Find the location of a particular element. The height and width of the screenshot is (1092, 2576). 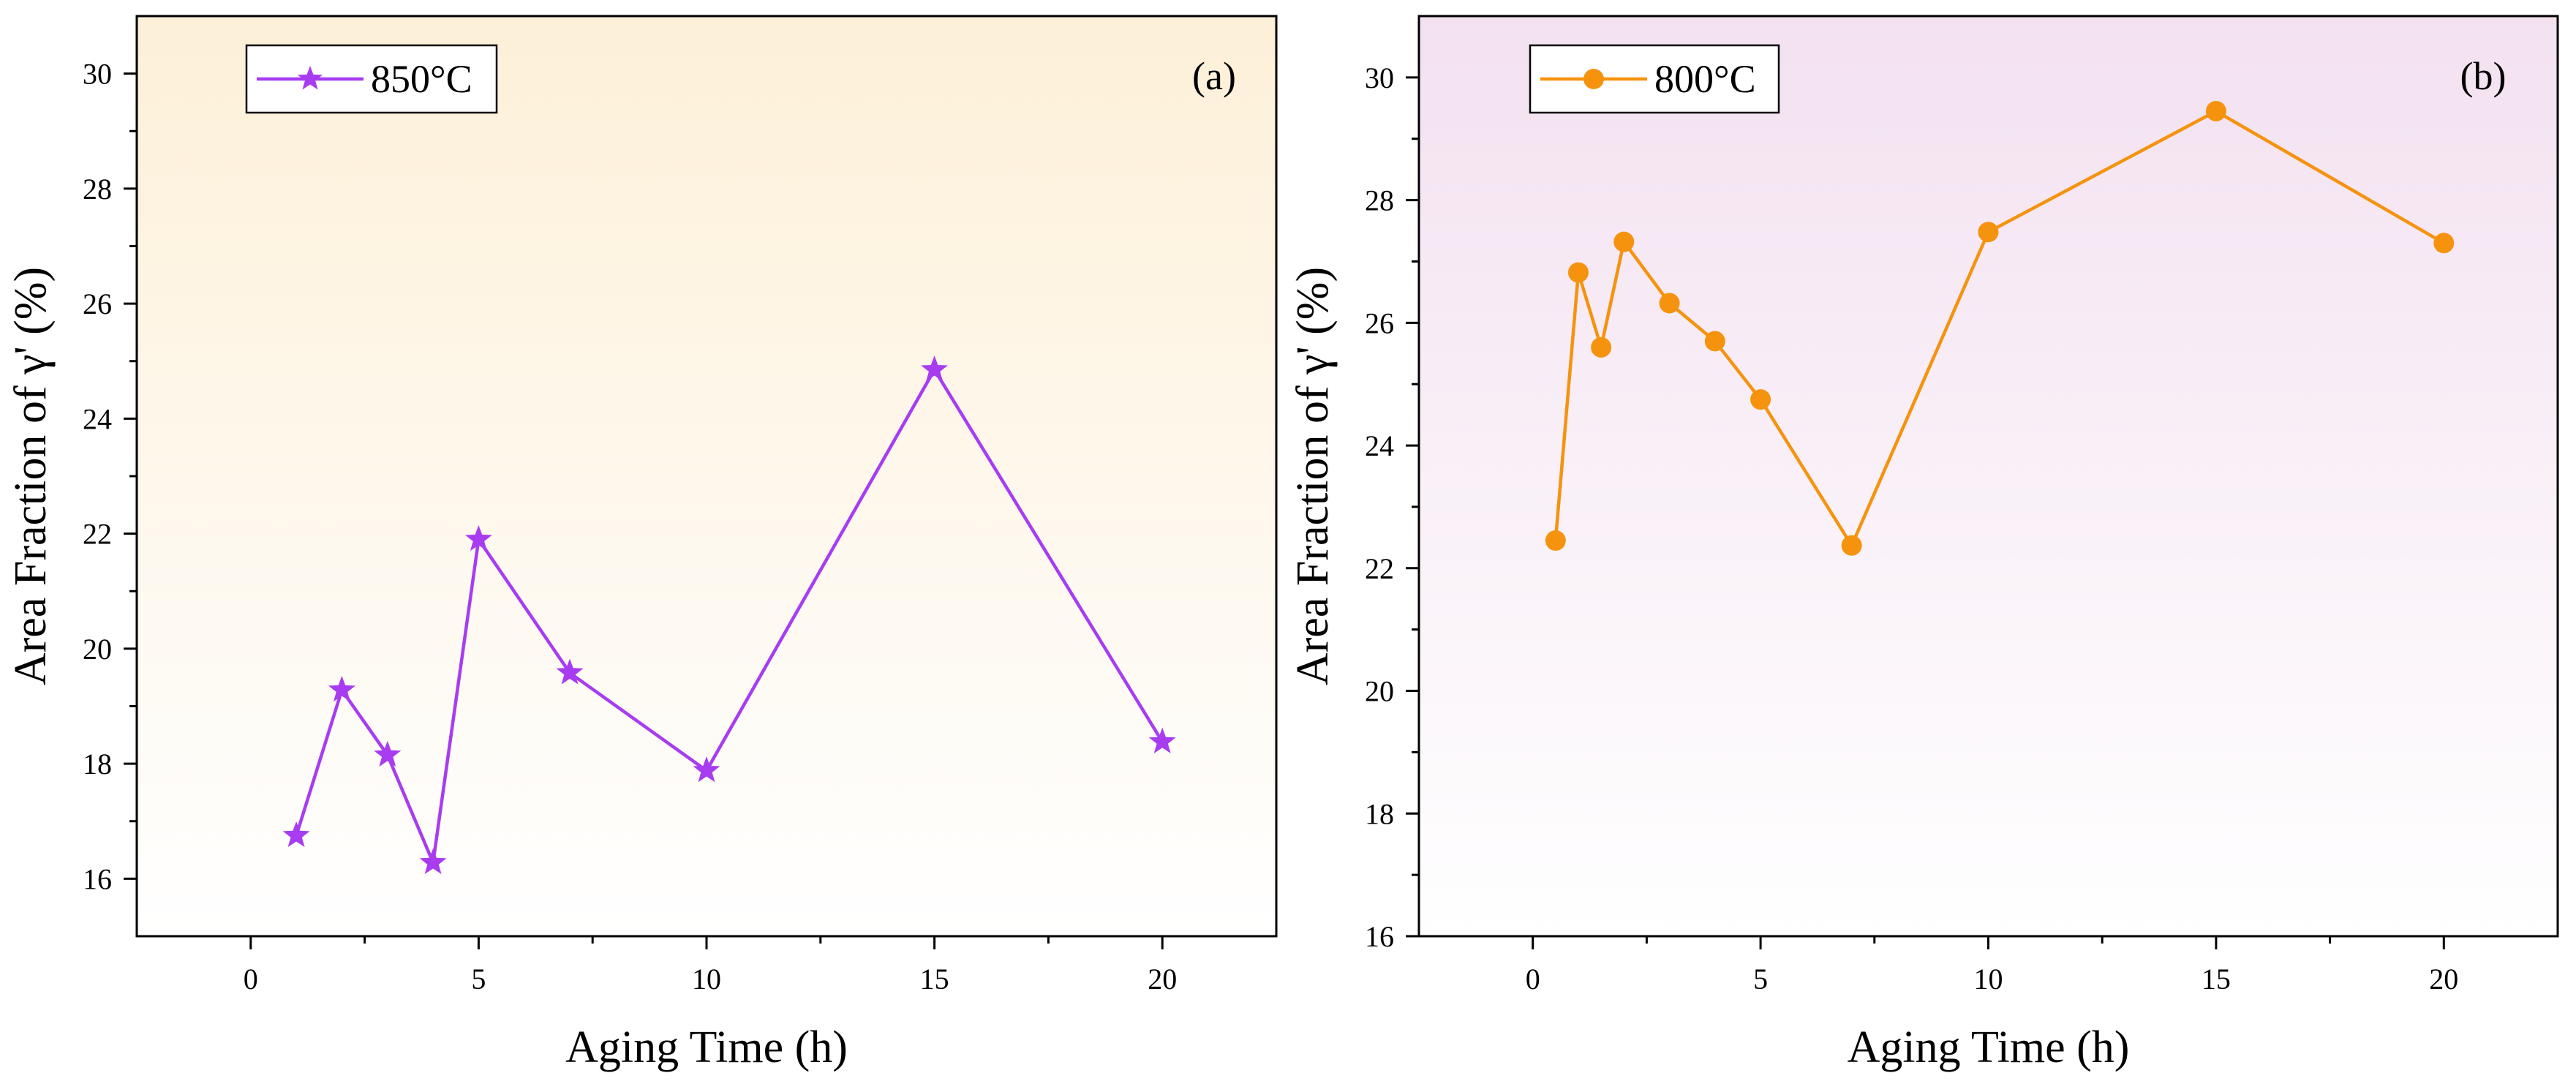

legend: 800°C is located at coordinates (1654, 79).